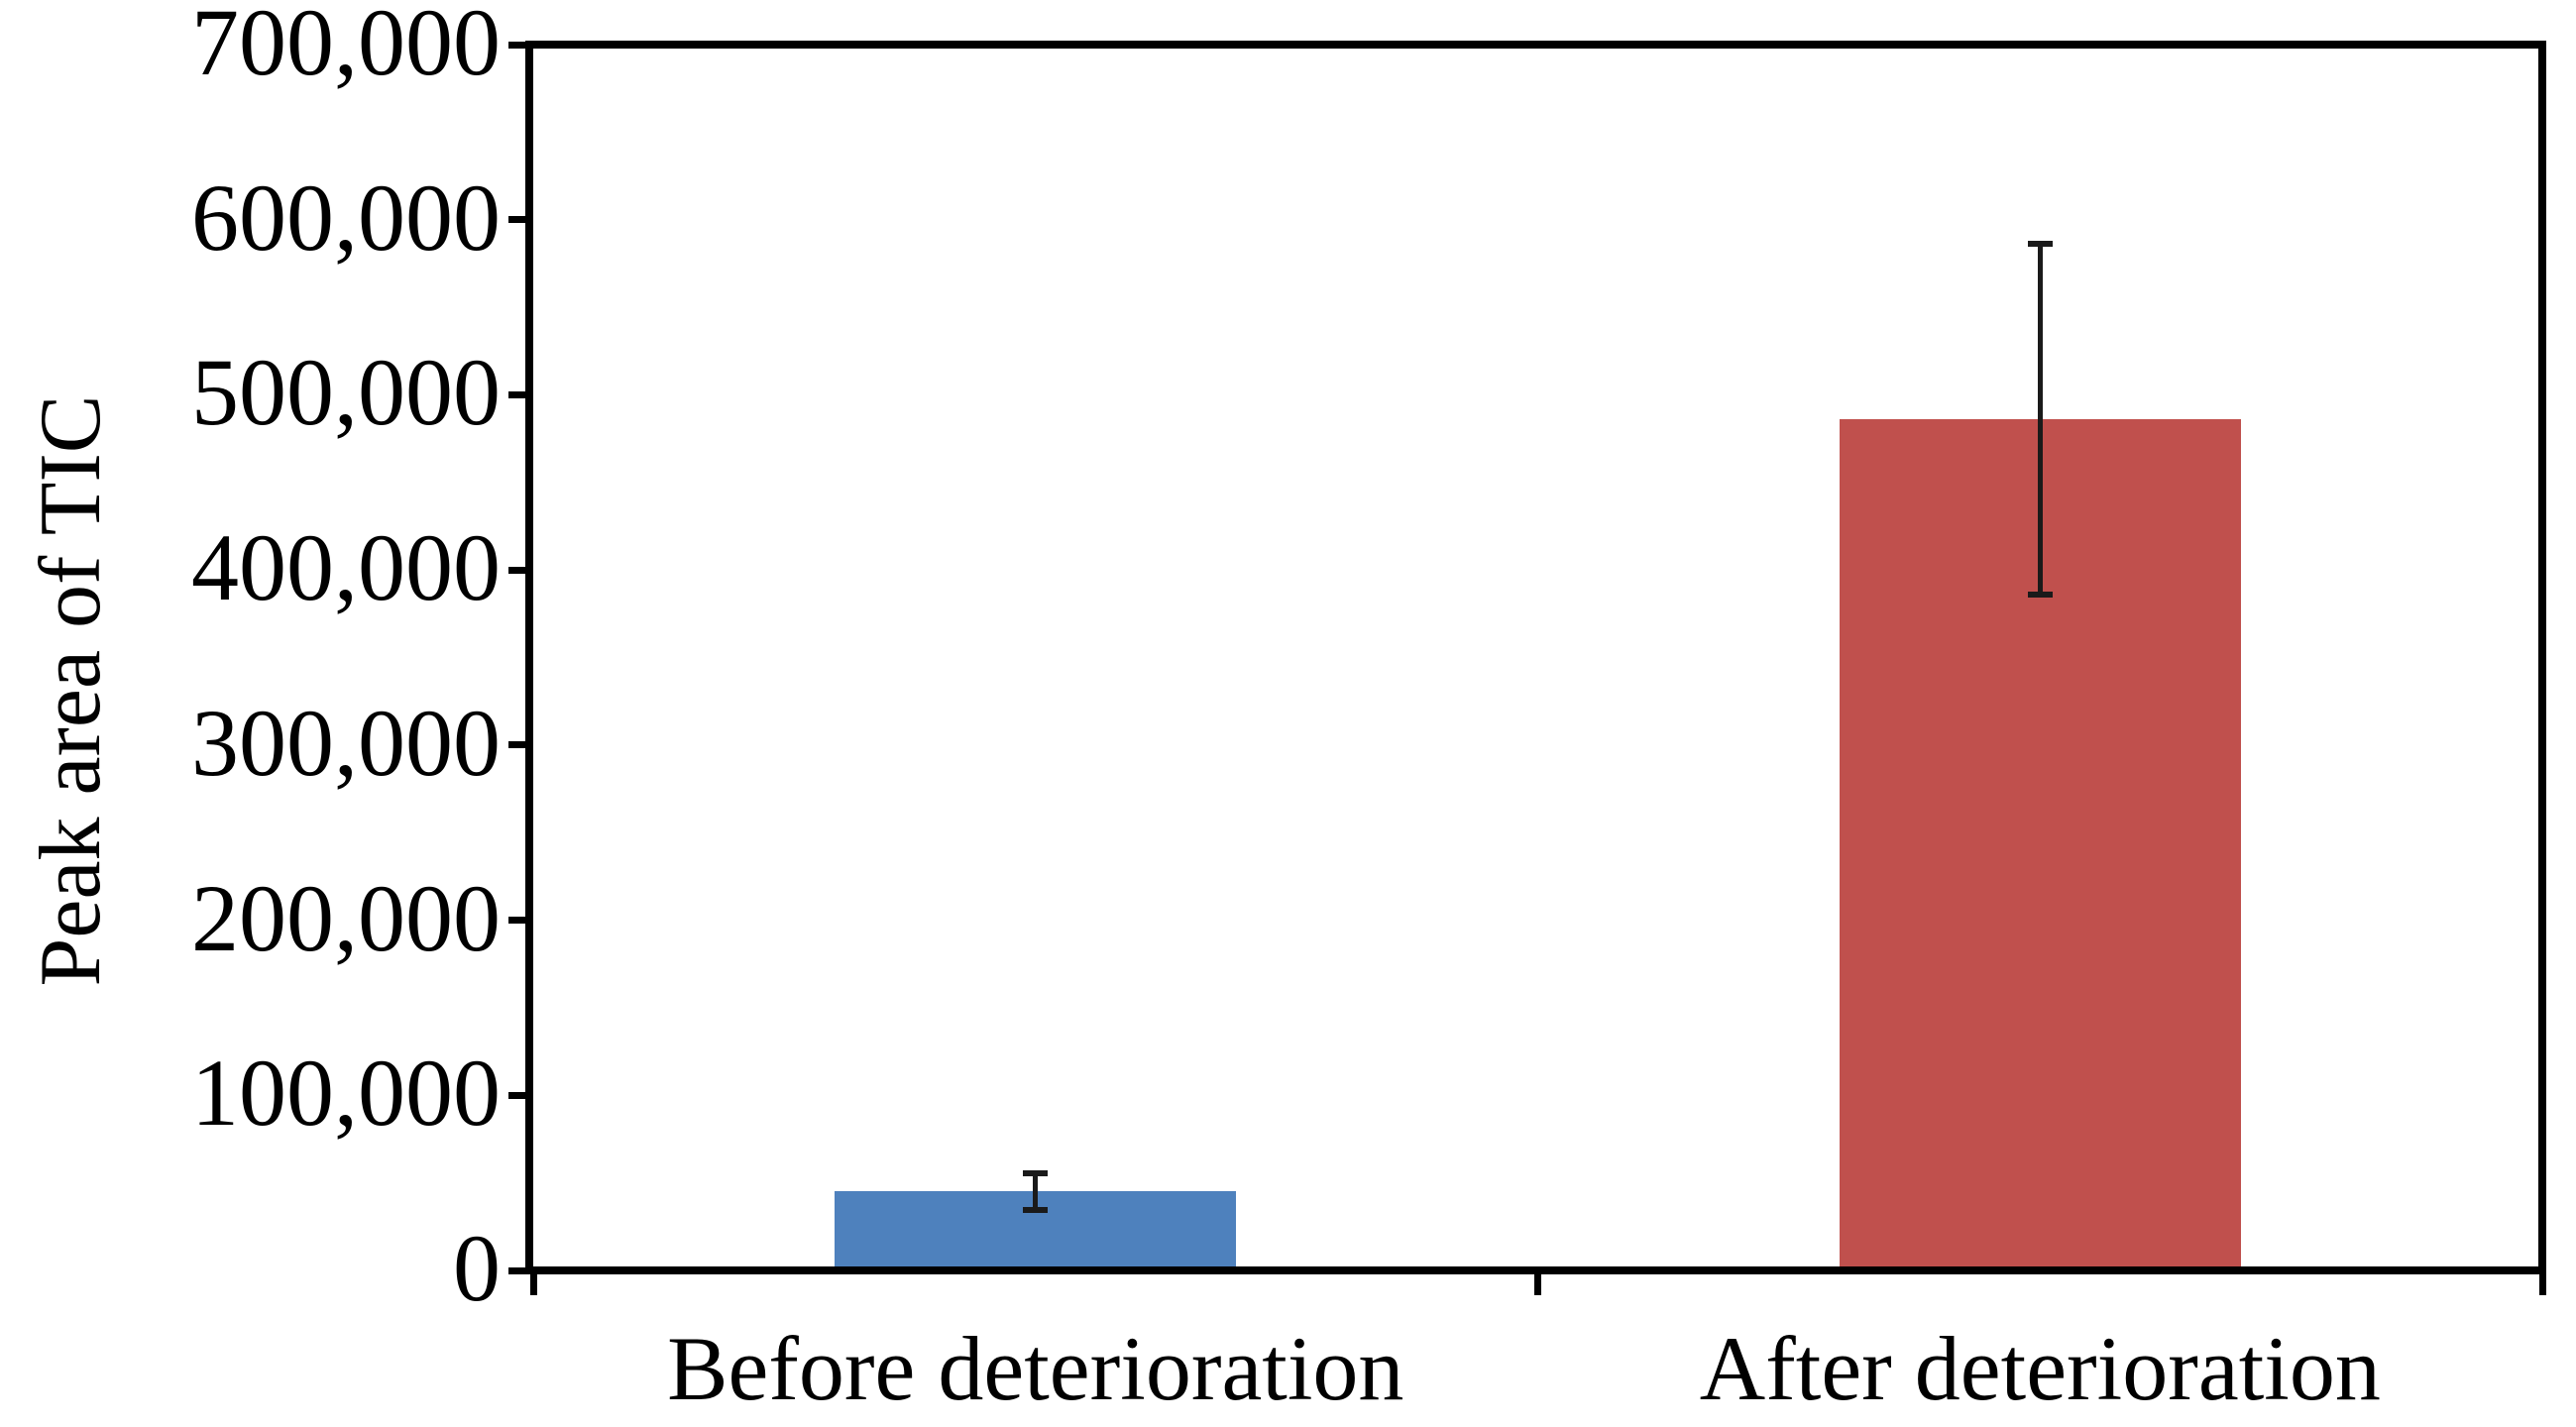  I want to click on x-category-label: After deterioration, so click(2040, 1368).